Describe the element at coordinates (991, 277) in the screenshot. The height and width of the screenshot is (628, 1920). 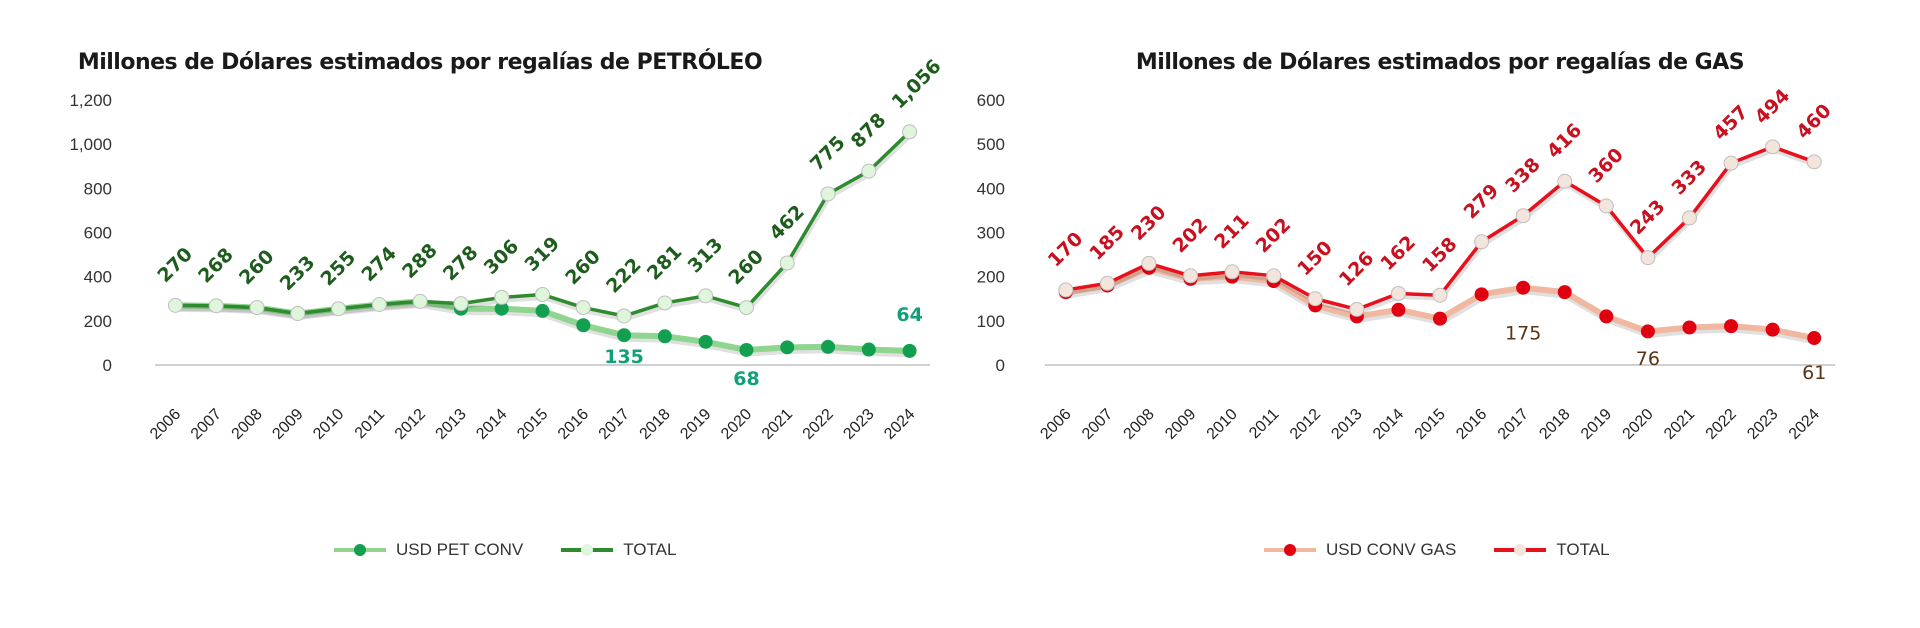
I see `y-tick-label: 200` at that location.